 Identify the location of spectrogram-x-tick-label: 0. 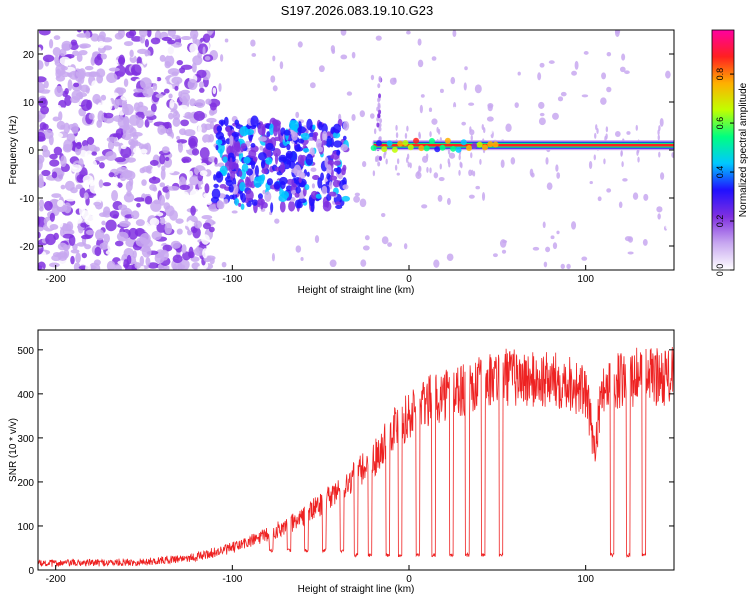
(409, 279).